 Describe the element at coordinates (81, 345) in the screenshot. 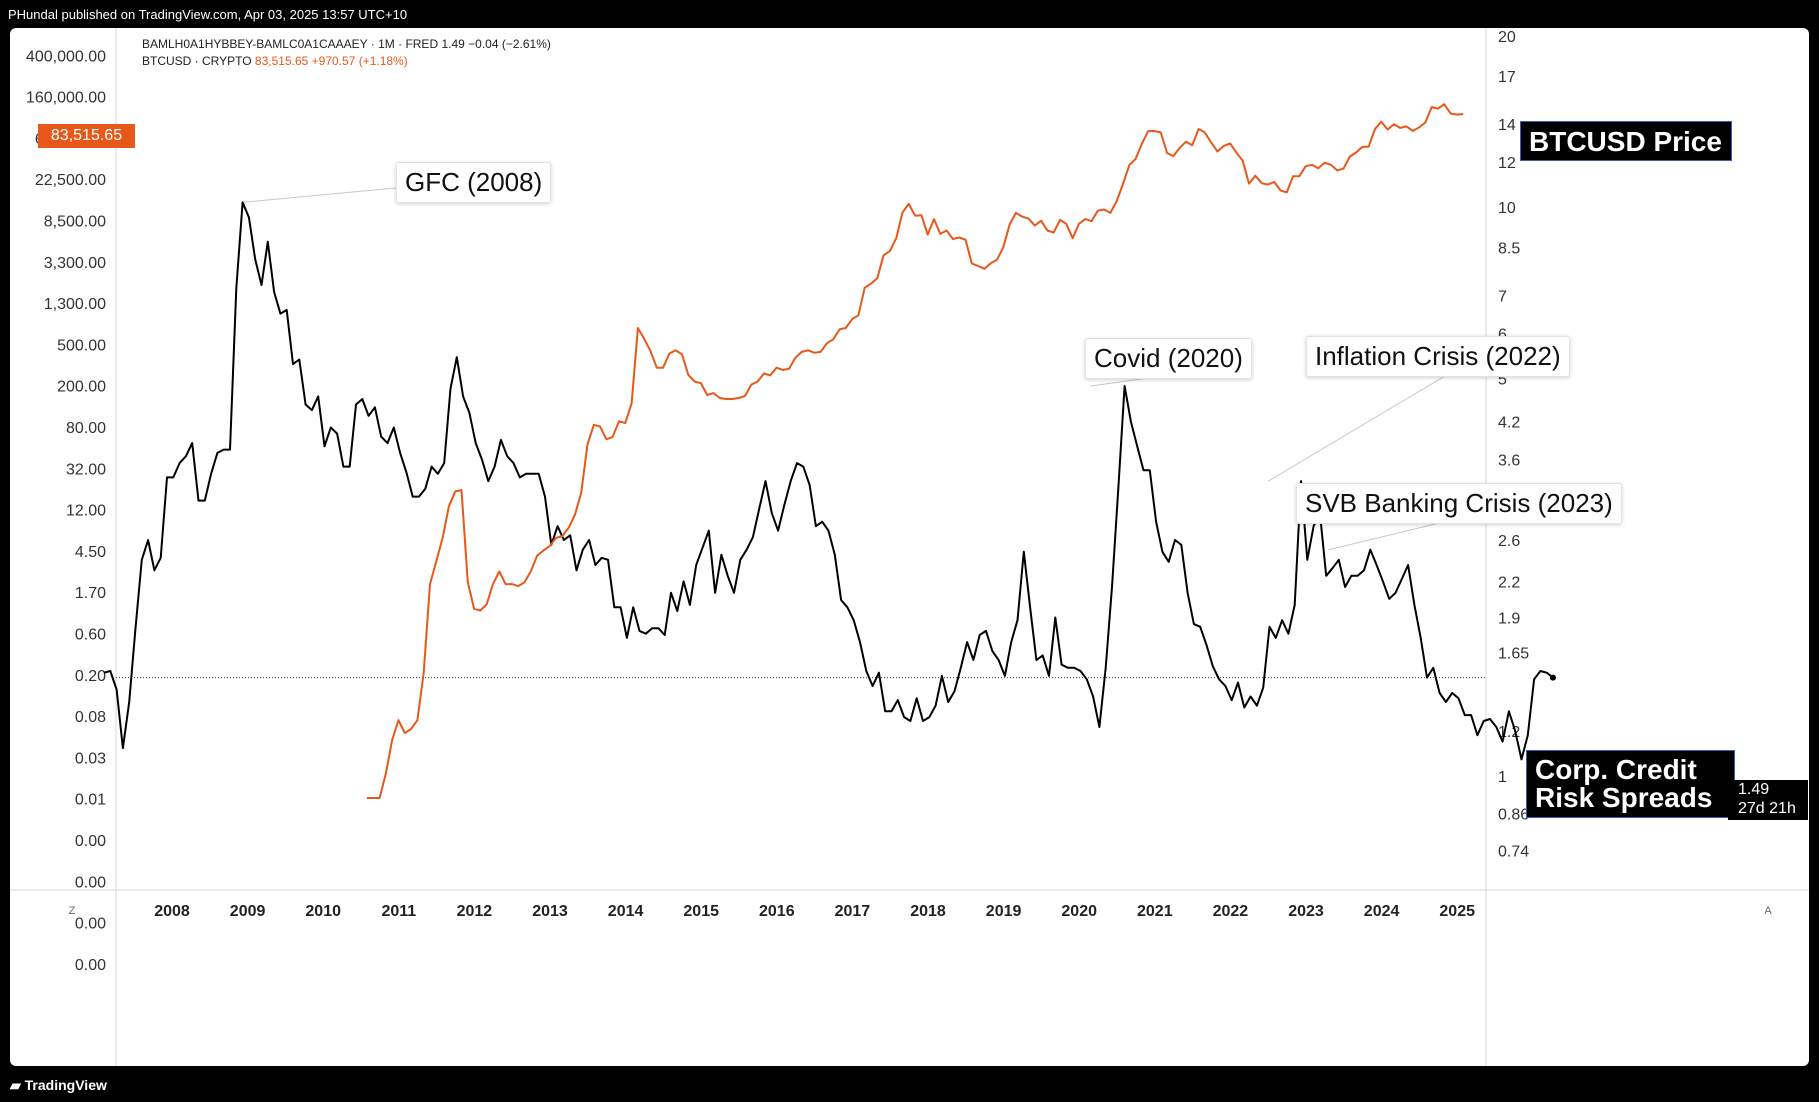

I see `left-tick-label: 500.00` at that location.